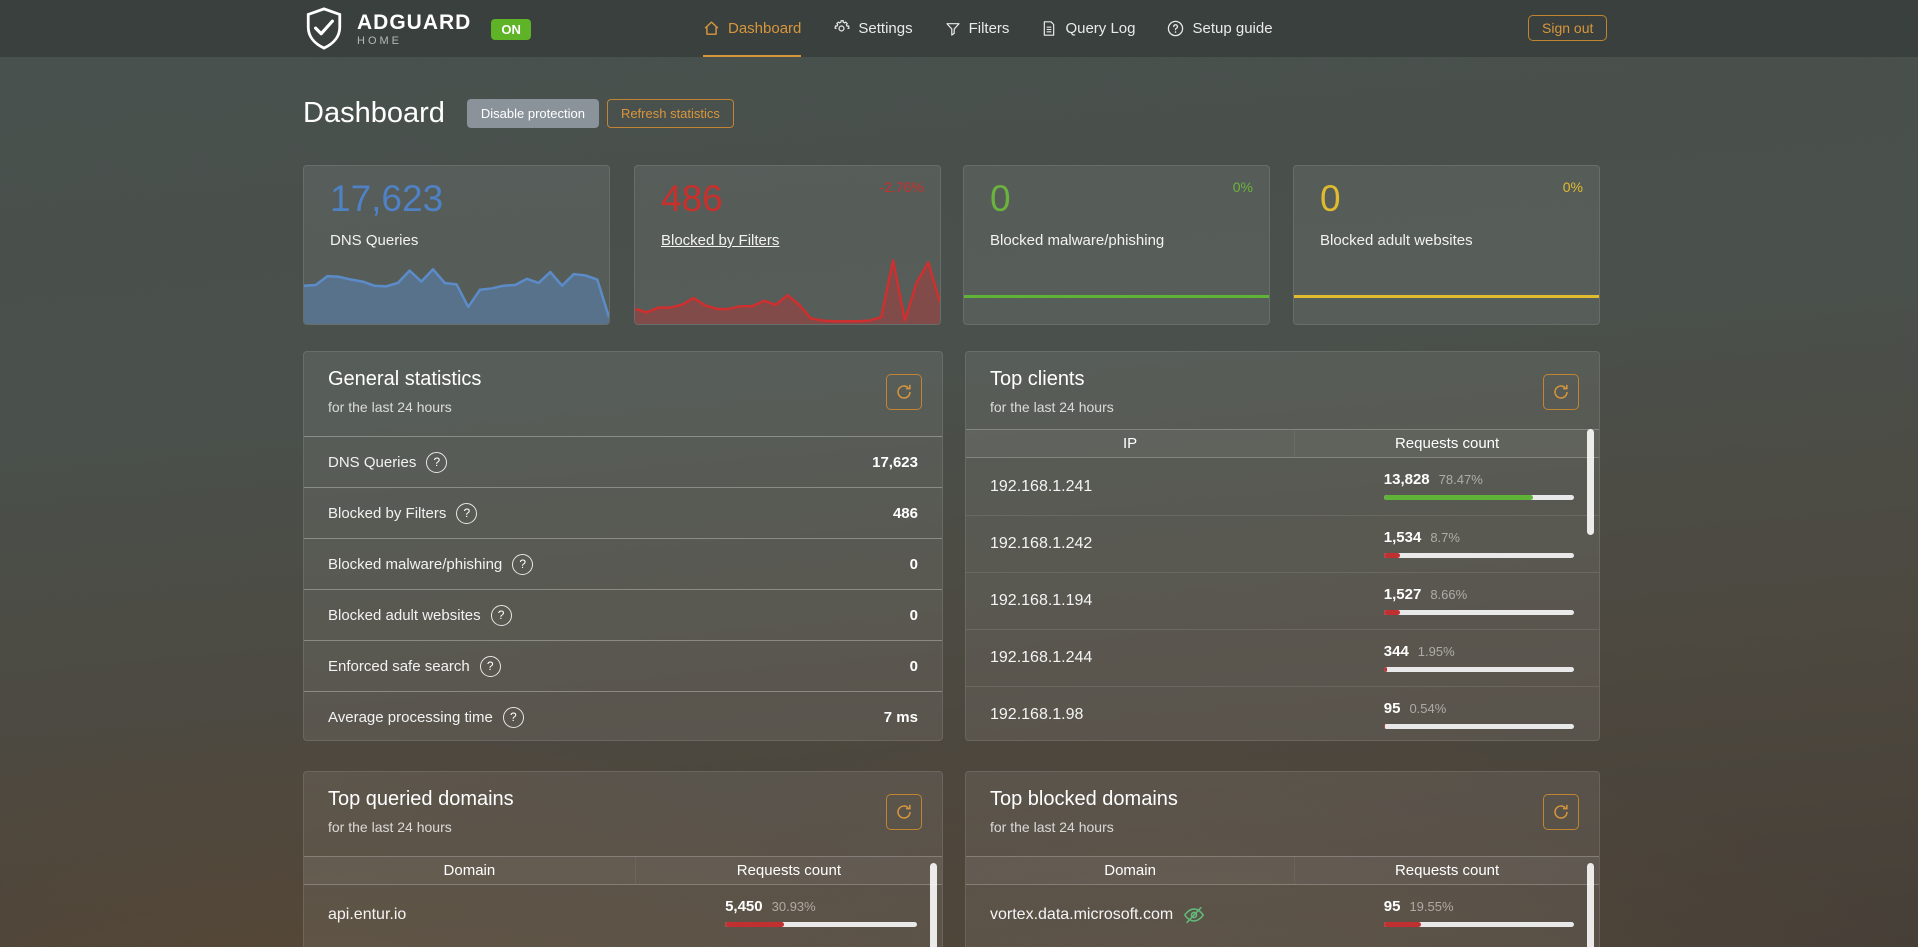 The height and width of the screenshot is (947, 1918). What do you see at coordinates (324, 28) in the screenshot?
I see `shield-logo-icon` at bounding box center [324, 28].